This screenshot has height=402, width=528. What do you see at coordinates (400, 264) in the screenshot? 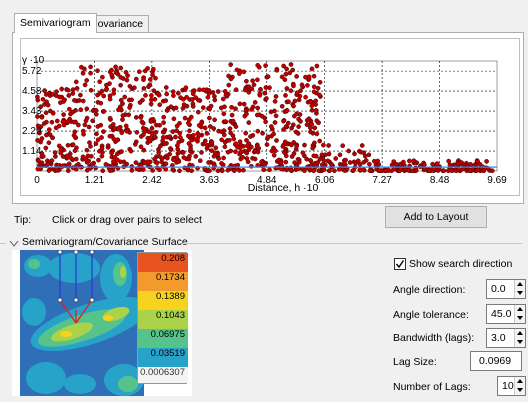
I see `show-search-direction-checkbox` at bounding box center [400, 264].